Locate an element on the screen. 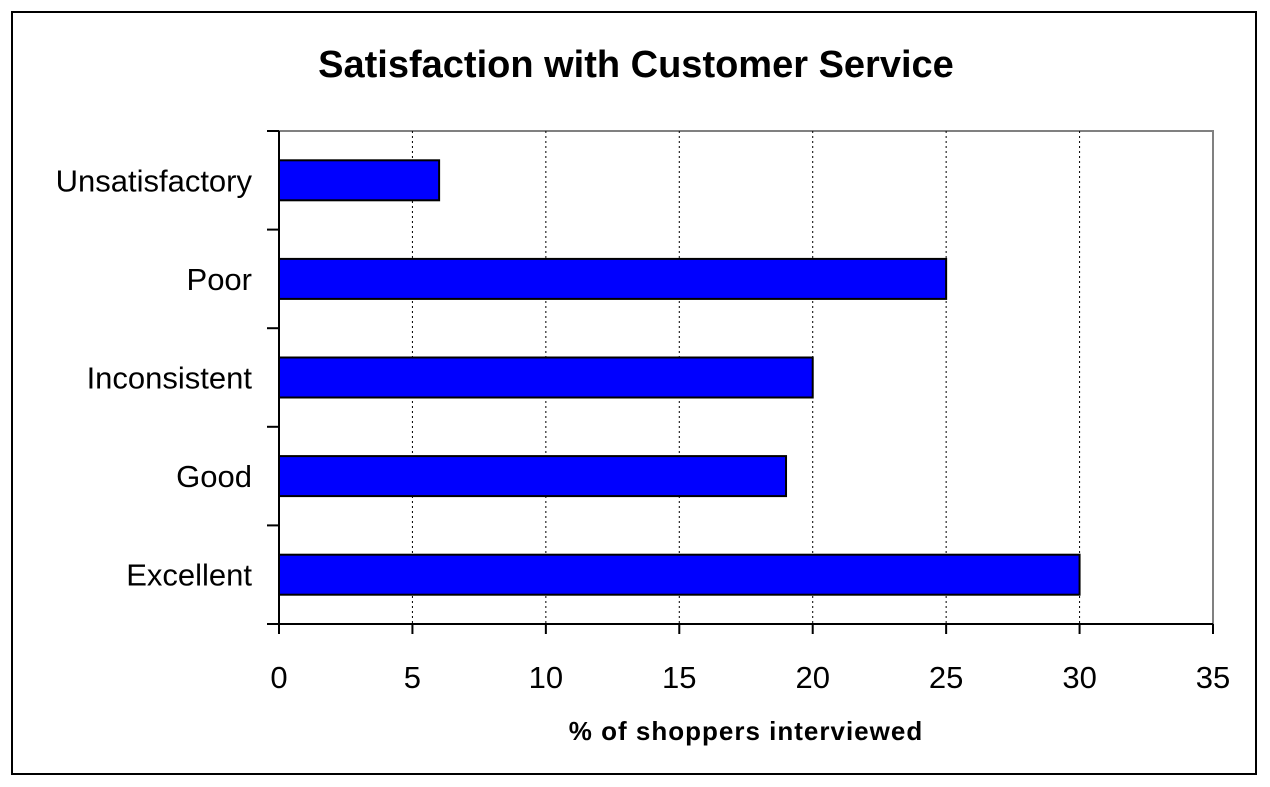 This screenshot has width=1270, height=787. tick-labels: 0 5 10 15 20 25 30 35 is located at coordinates (750, 677).